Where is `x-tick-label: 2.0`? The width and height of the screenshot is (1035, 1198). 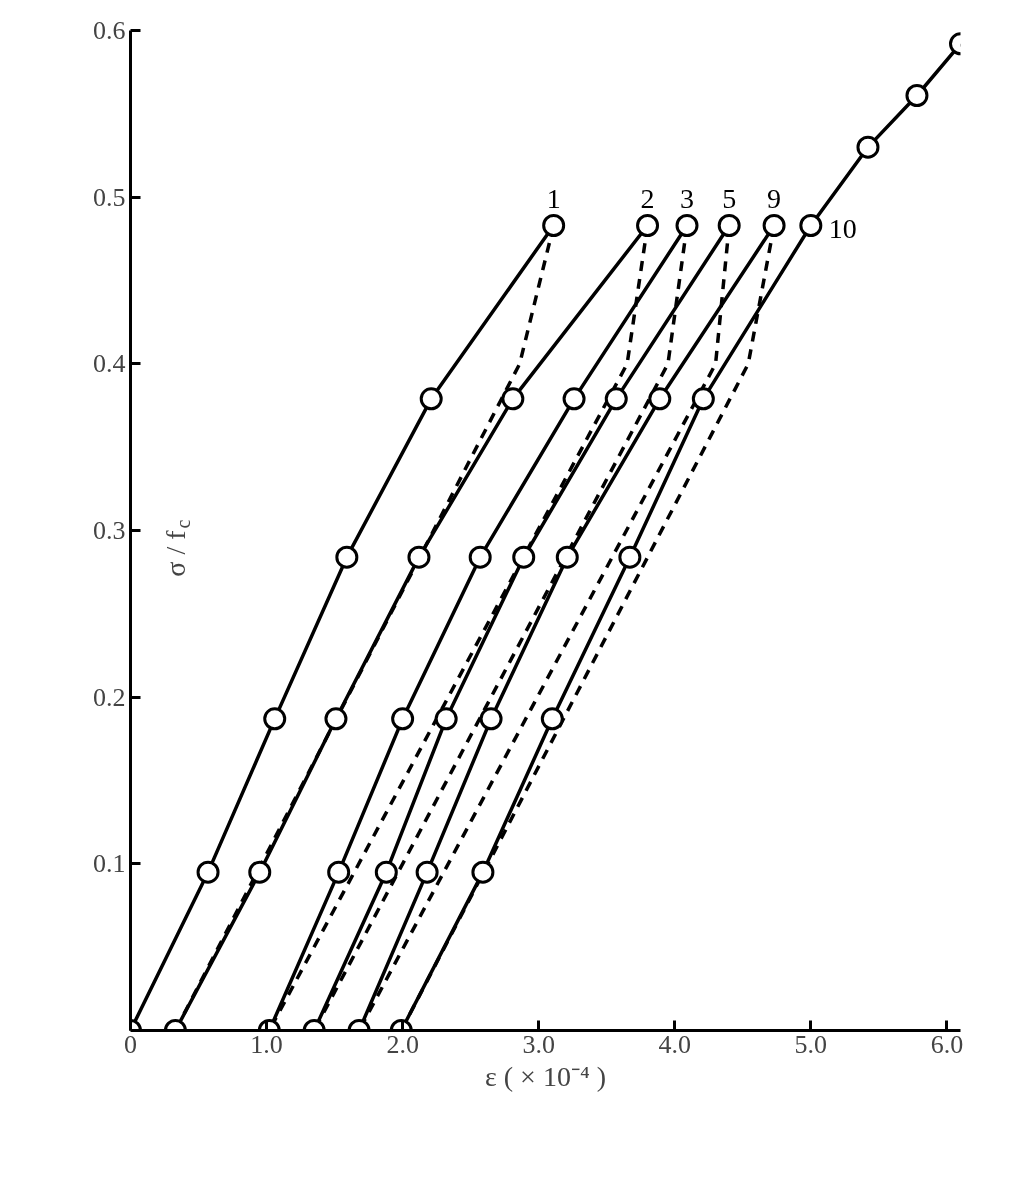
x-tick-label: 2.0 is located at coordinates (402, 1044).